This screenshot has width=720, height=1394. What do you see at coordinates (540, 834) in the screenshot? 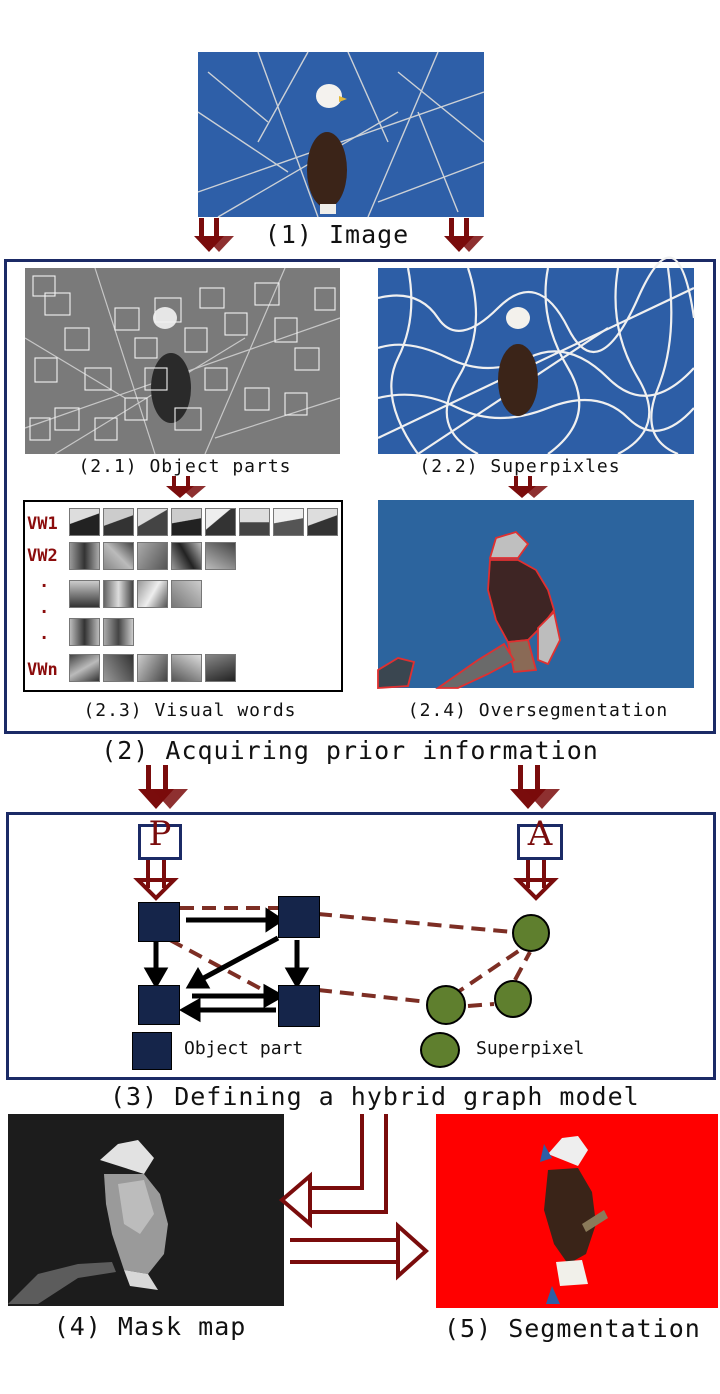
I see `a-label: A` at bounding box center [540, 834].